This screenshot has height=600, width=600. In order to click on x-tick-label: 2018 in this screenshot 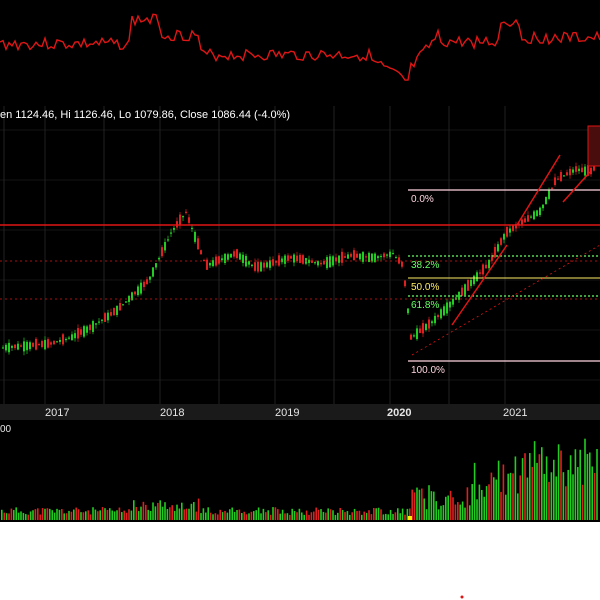, I will do `click(172, 413)`.